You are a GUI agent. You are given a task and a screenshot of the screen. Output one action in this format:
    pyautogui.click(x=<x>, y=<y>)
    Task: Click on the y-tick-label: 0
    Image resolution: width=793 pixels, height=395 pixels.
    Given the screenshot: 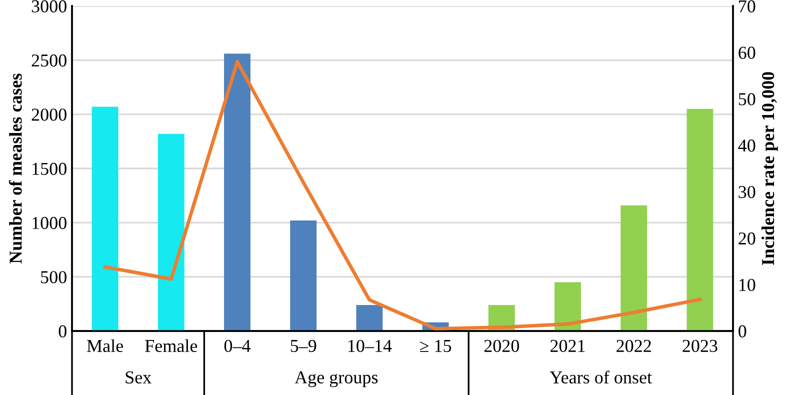 What is the action you would take?
    pyautogui.click(x=62, y=331)
    